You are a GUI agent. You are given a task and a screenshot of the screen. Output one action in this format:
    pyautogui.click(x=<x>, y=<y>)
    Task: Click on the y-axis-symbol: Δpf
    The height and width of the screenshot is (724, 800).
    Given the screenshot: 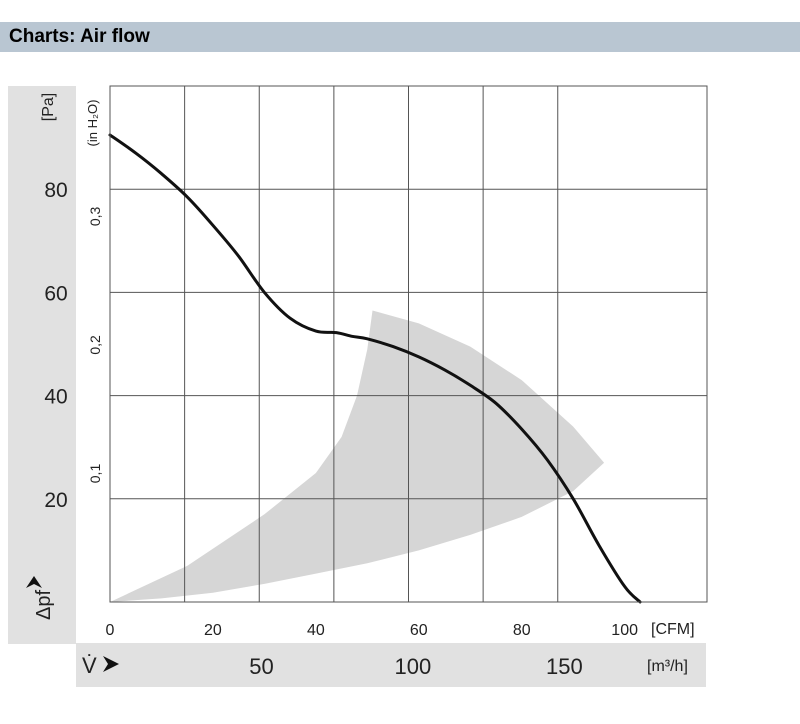 What is the action you would take?
    pyautogui.click(x=44, y=605)
    